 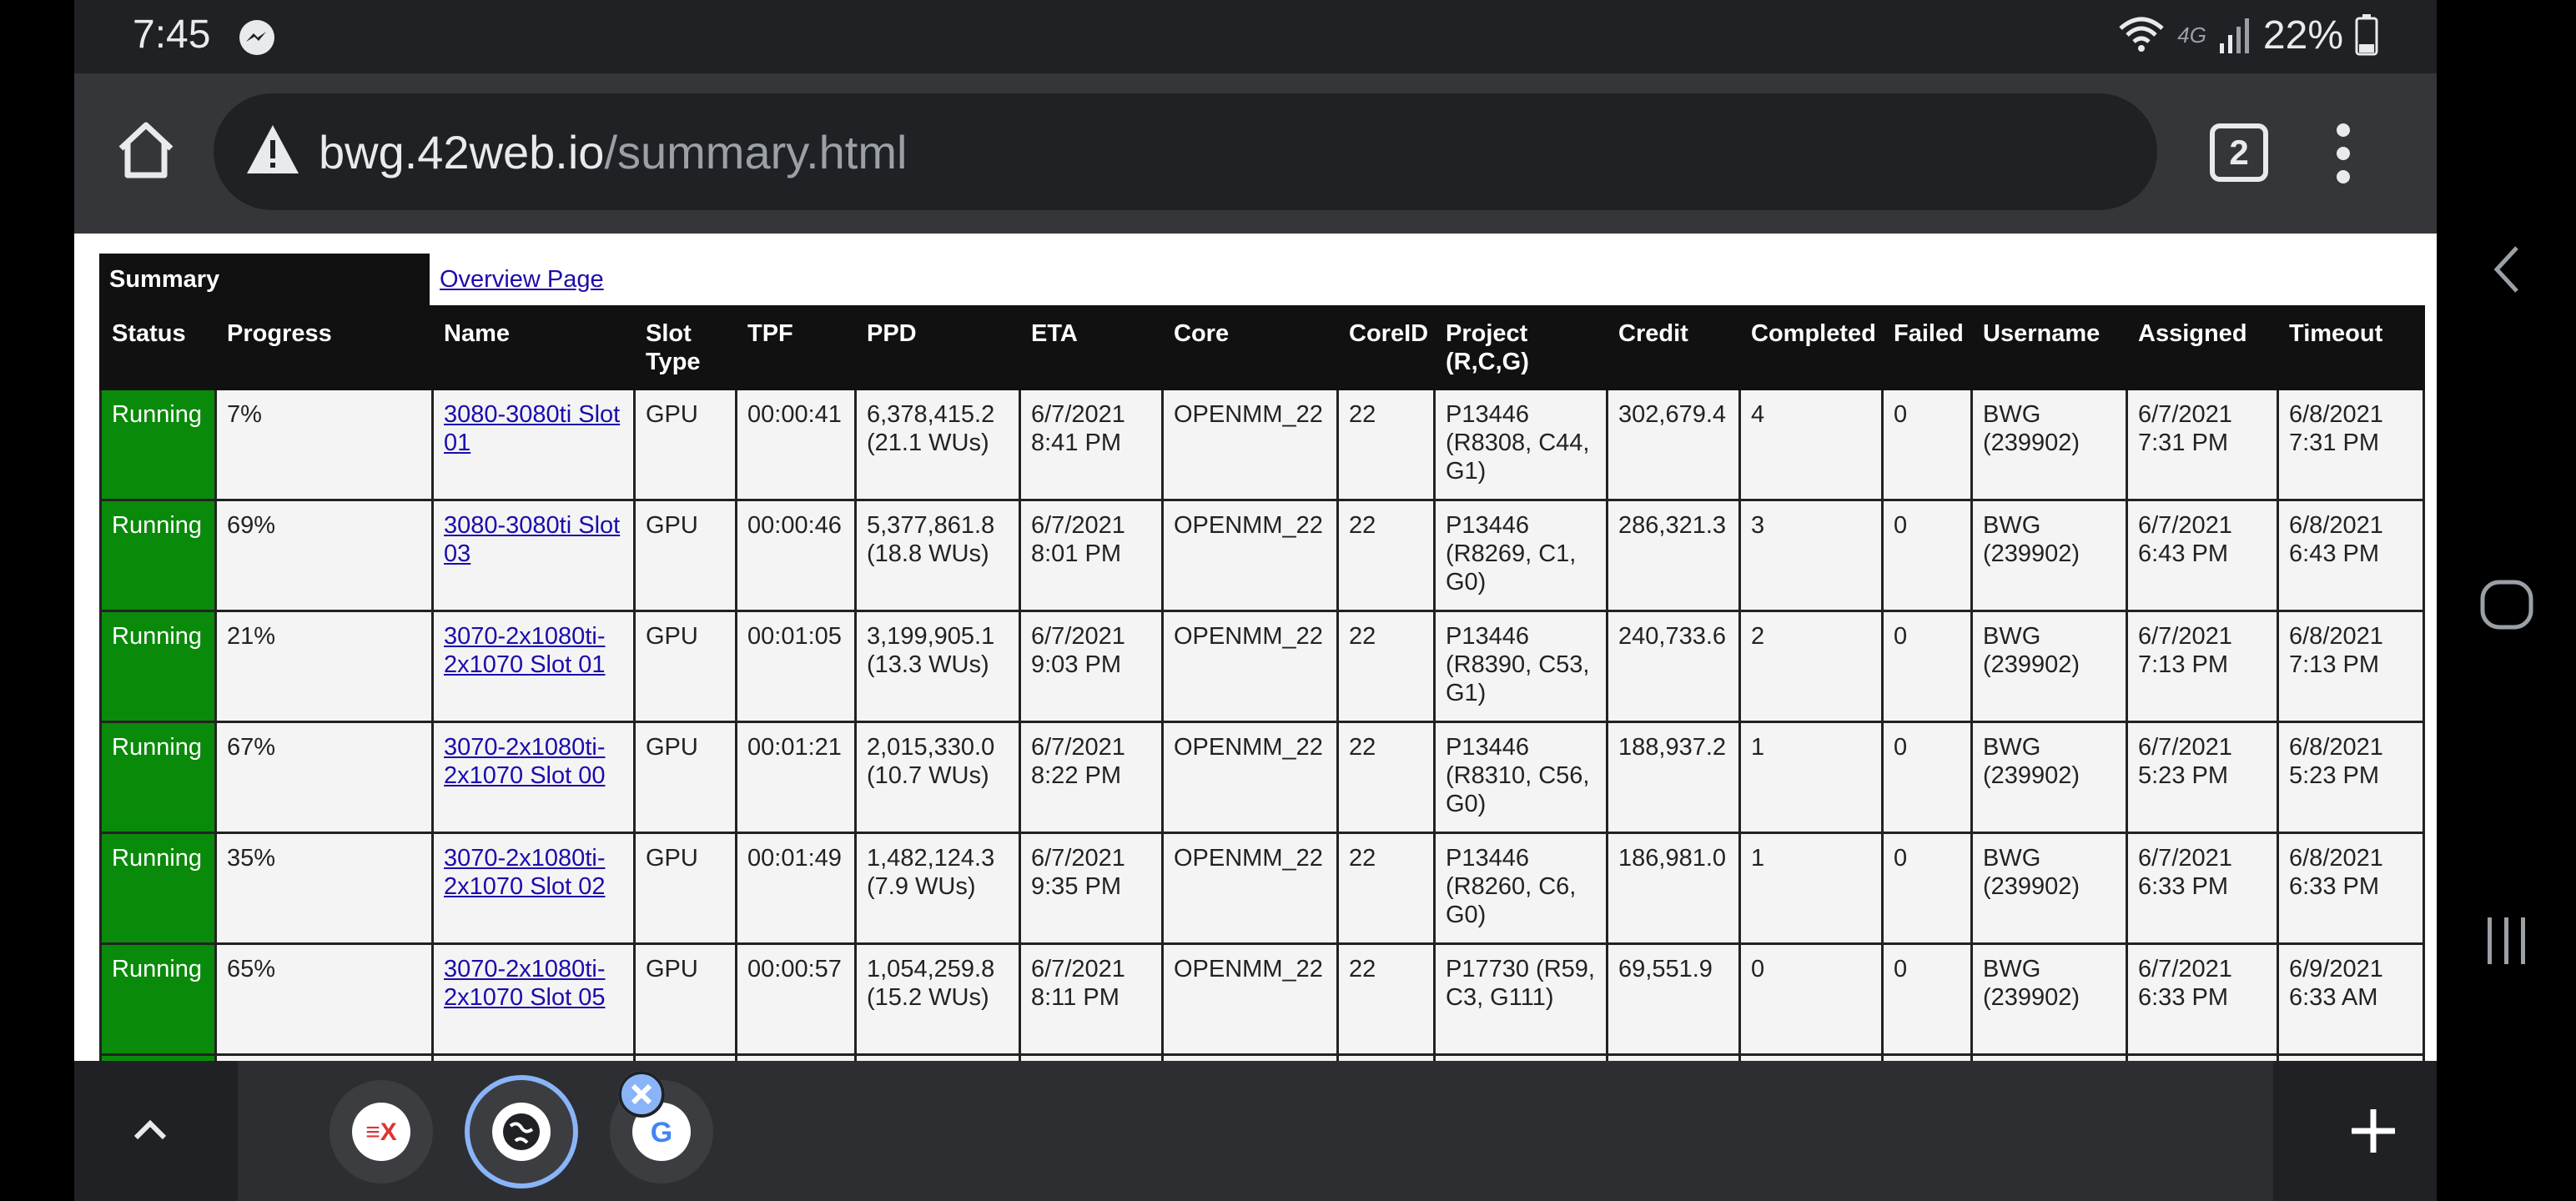 What do you see at coordinates (1520, 667) in the screenshot?
I see `cell-project: P13446 (R8390, C53, G1)` at bounding box center [1520, 667].